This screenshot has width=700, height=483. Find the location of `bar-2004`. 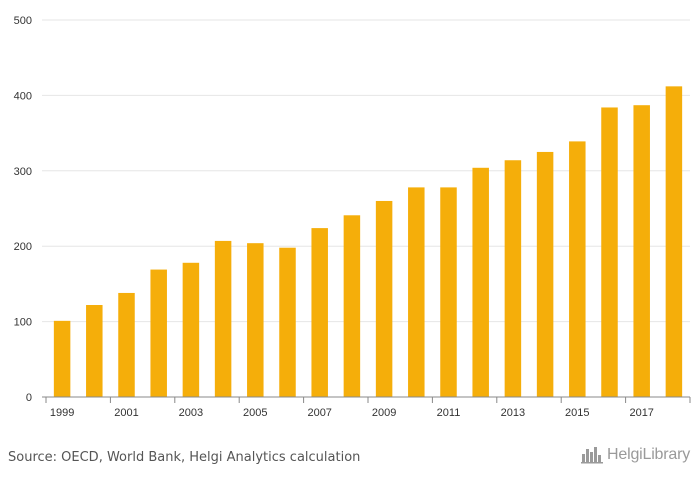

bar-2004 is located at coordinates (223, 318).